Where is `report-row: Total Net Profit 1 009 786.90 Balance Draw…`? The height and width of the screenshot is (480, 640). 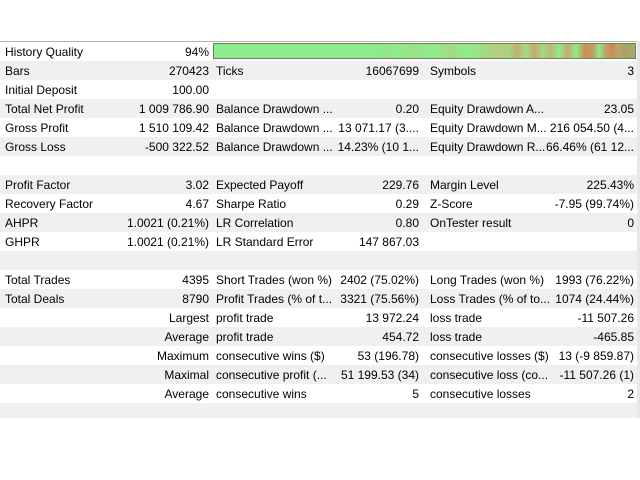
report-row: Total Net Profit 1 009 786.90 Balance Draw… is located at coordinates (320, 108).